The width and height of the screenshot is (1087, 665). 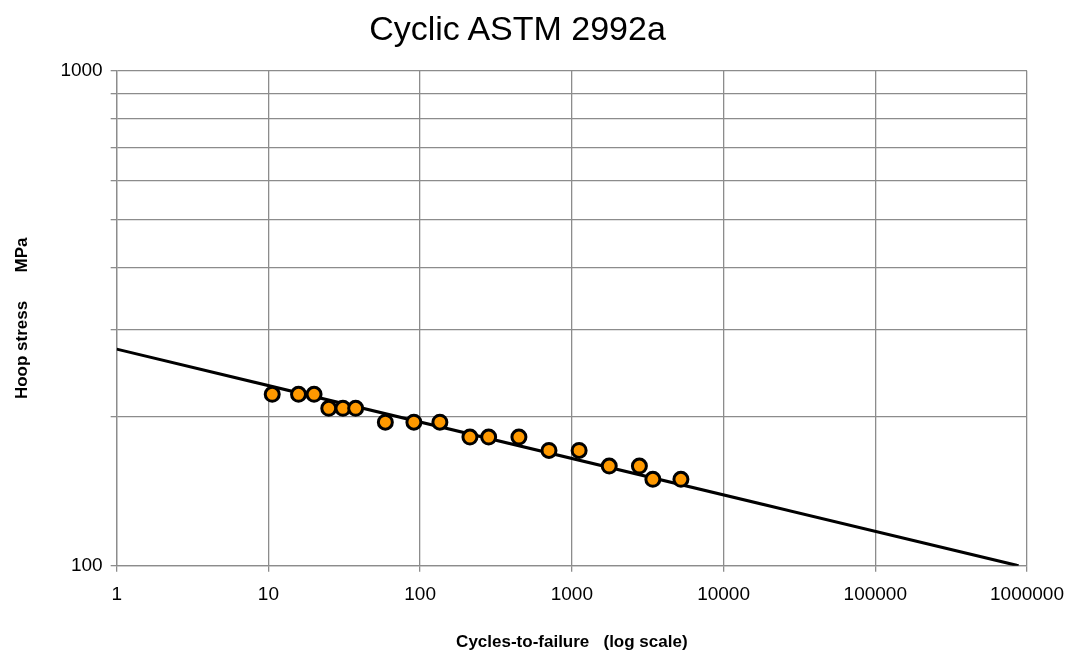 What do you see at coordinates (571, 594) in the screenshot?
I see `x-tick-label: 1000` at bounding box center [571, 594].